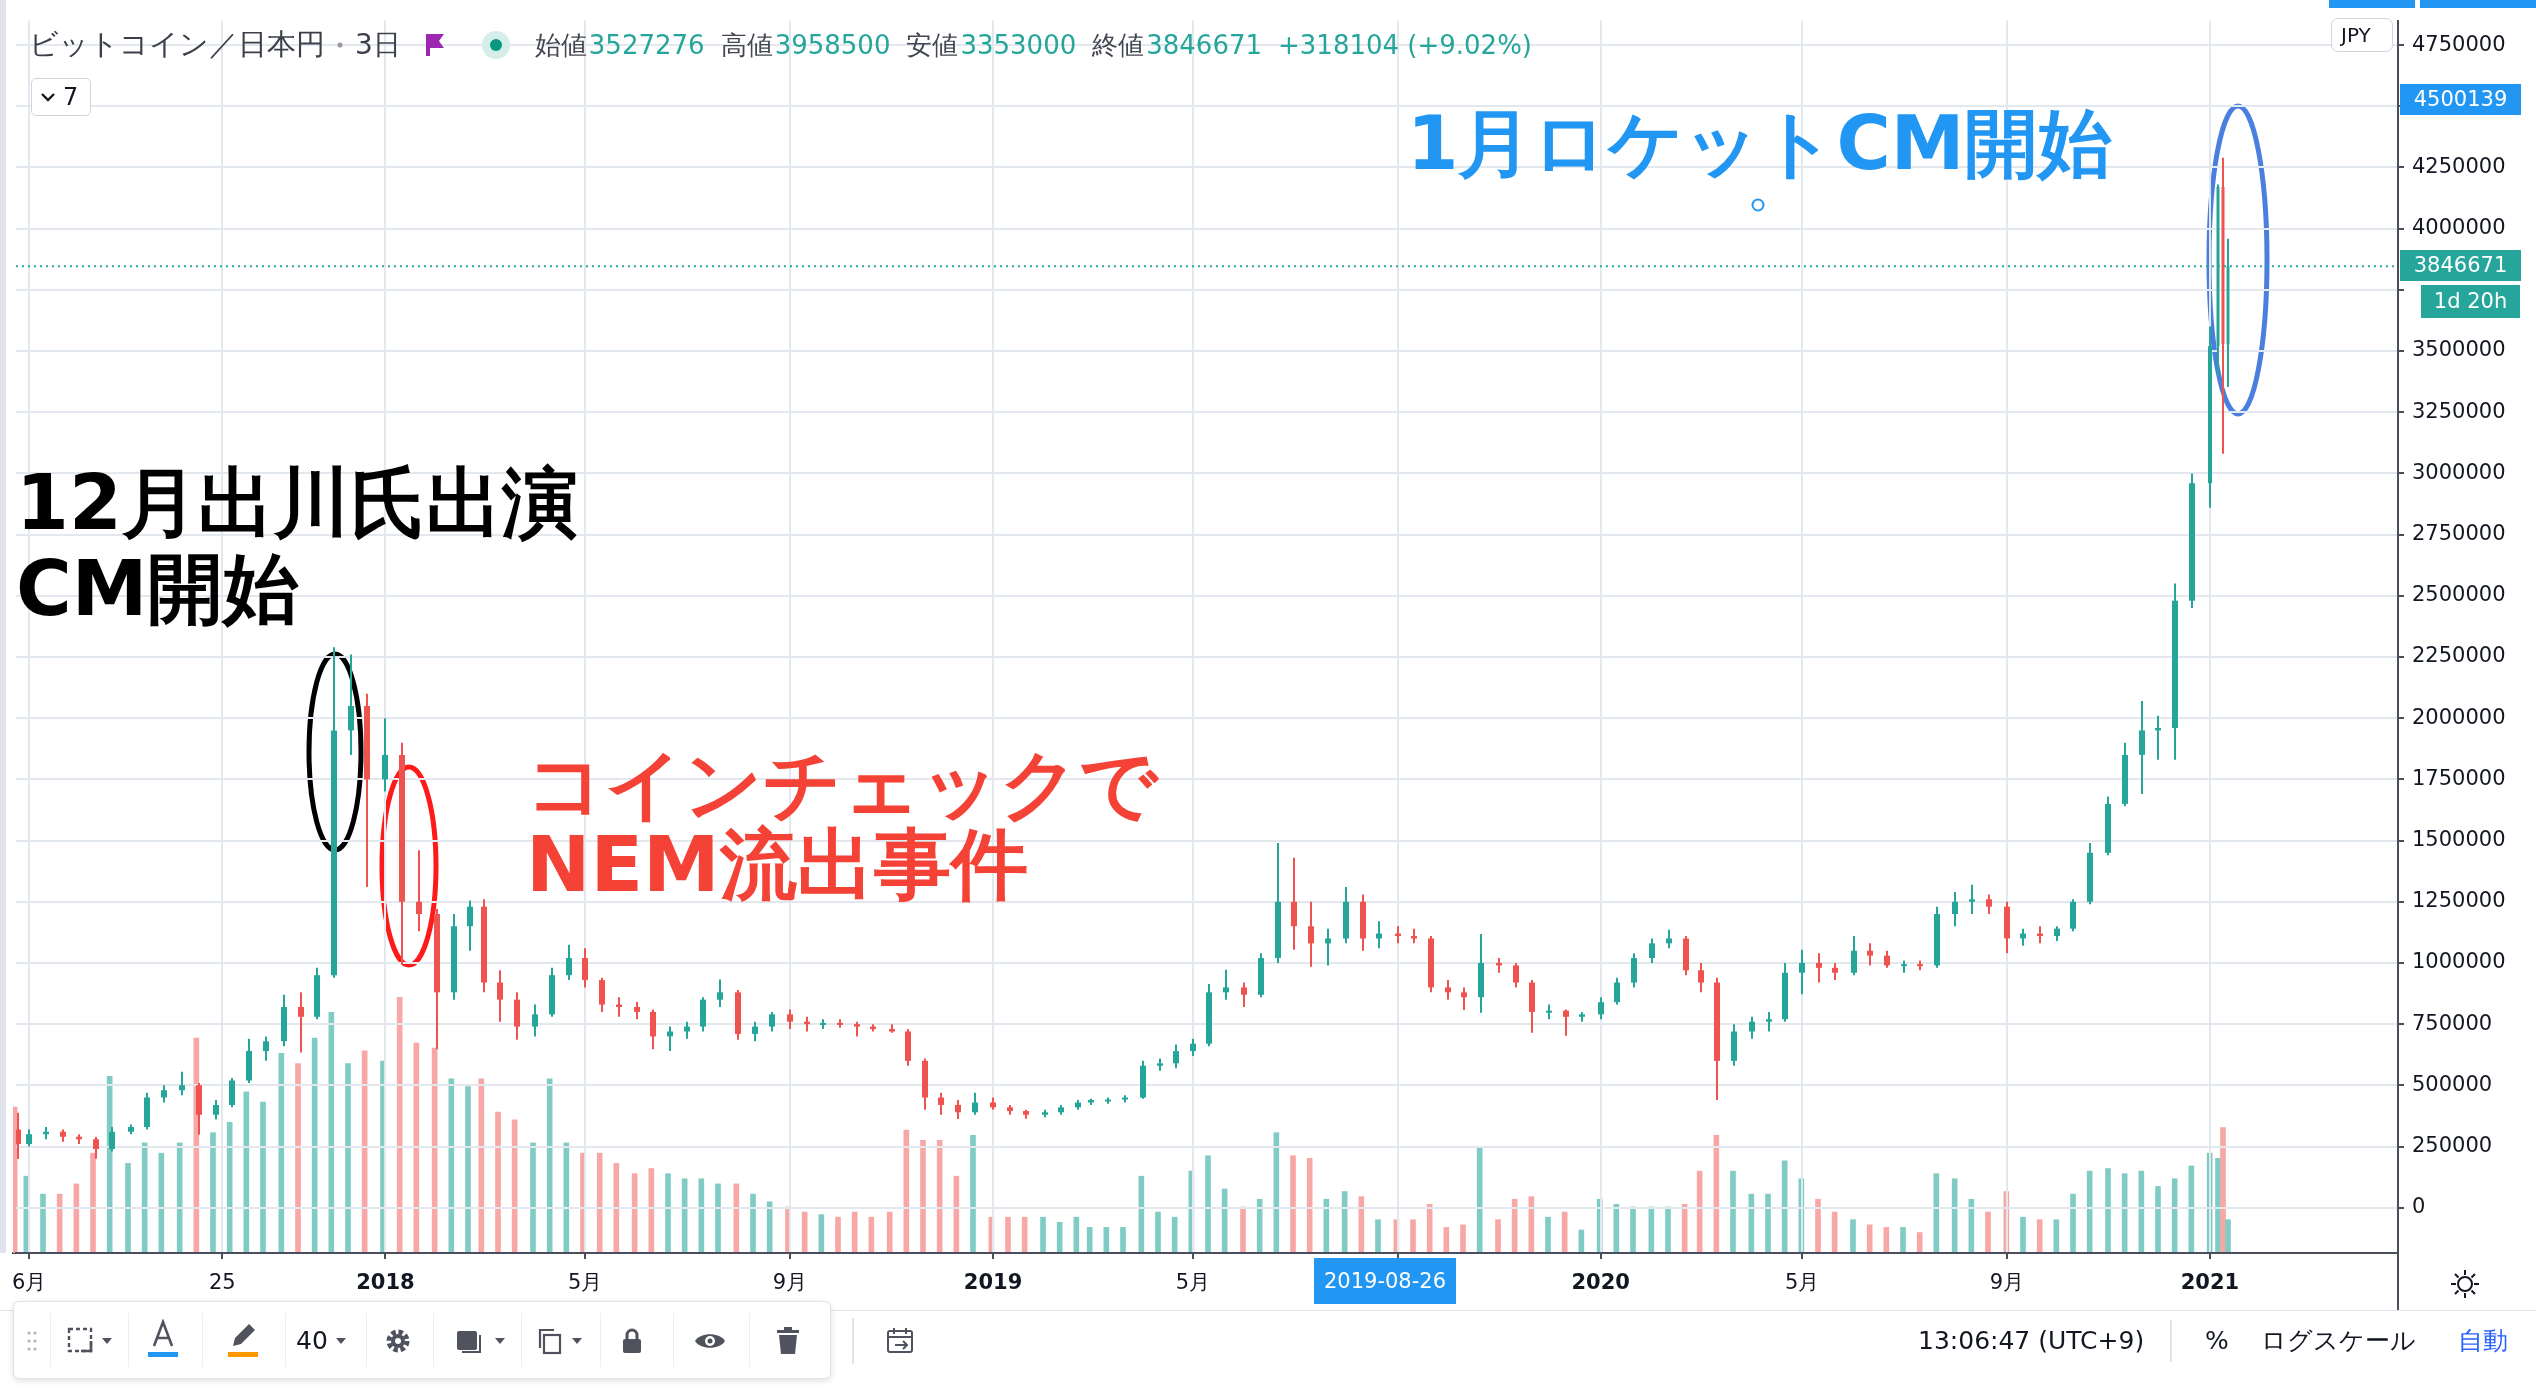  Describe the element at coordinates (1385, 1281) in the screenshot. I see `text: 2019-08-26` at that location.